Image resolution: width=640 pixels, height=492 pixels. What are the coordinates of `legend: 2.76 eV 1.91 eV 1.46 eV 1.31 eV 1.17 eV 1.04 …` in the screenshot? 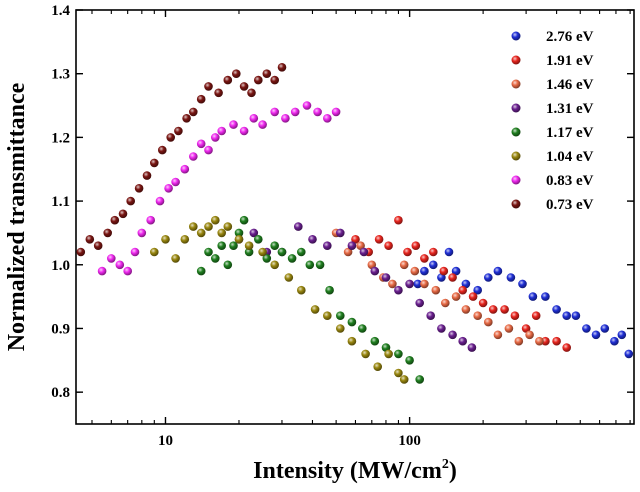 It's located at (552, 121).